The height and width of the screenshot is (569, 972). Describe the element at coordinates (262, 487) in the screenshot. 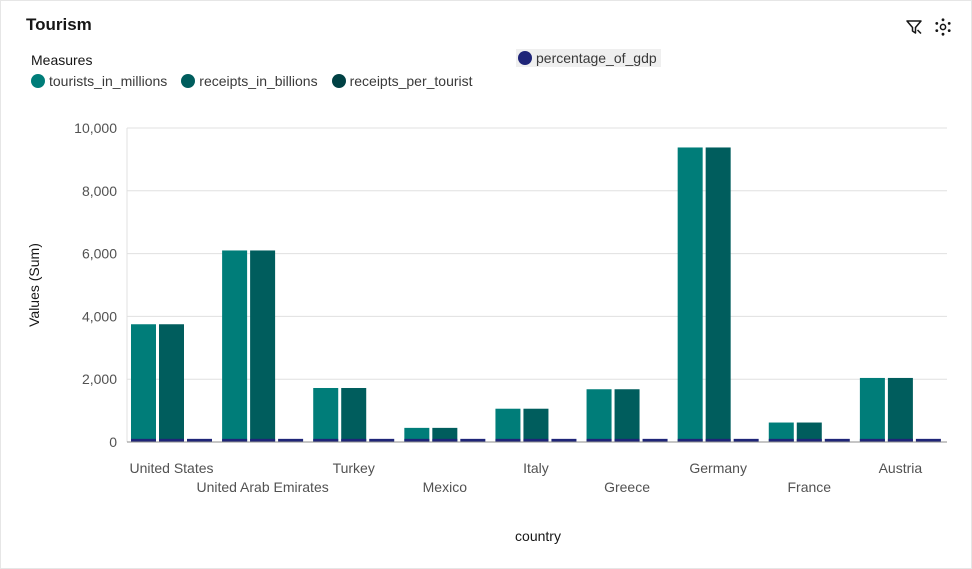

I see `x-tick-label: United Arab Emirates` at that location.